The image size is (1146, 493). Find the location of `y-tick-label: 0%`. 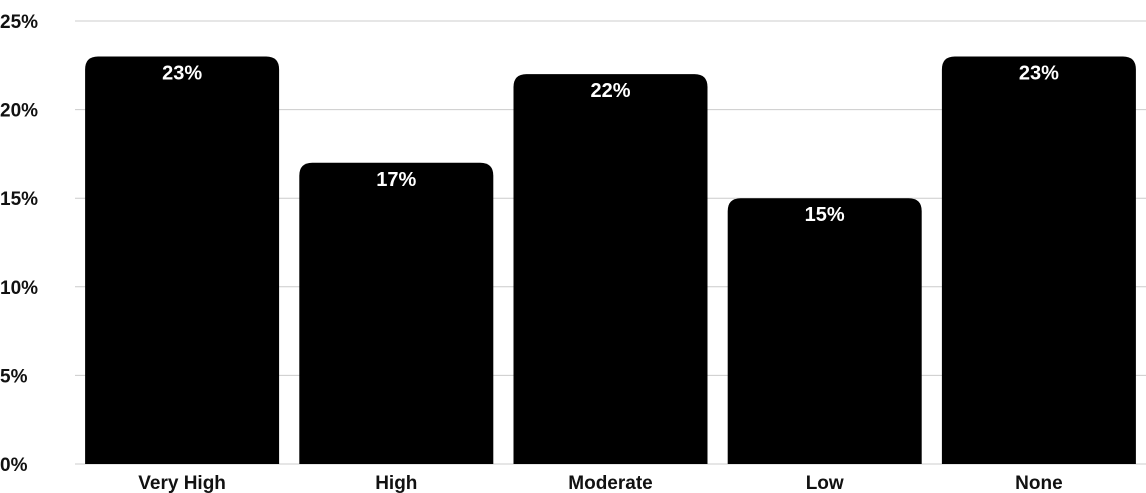

y-tick-label: 0% is located at coordinates (14, 465).